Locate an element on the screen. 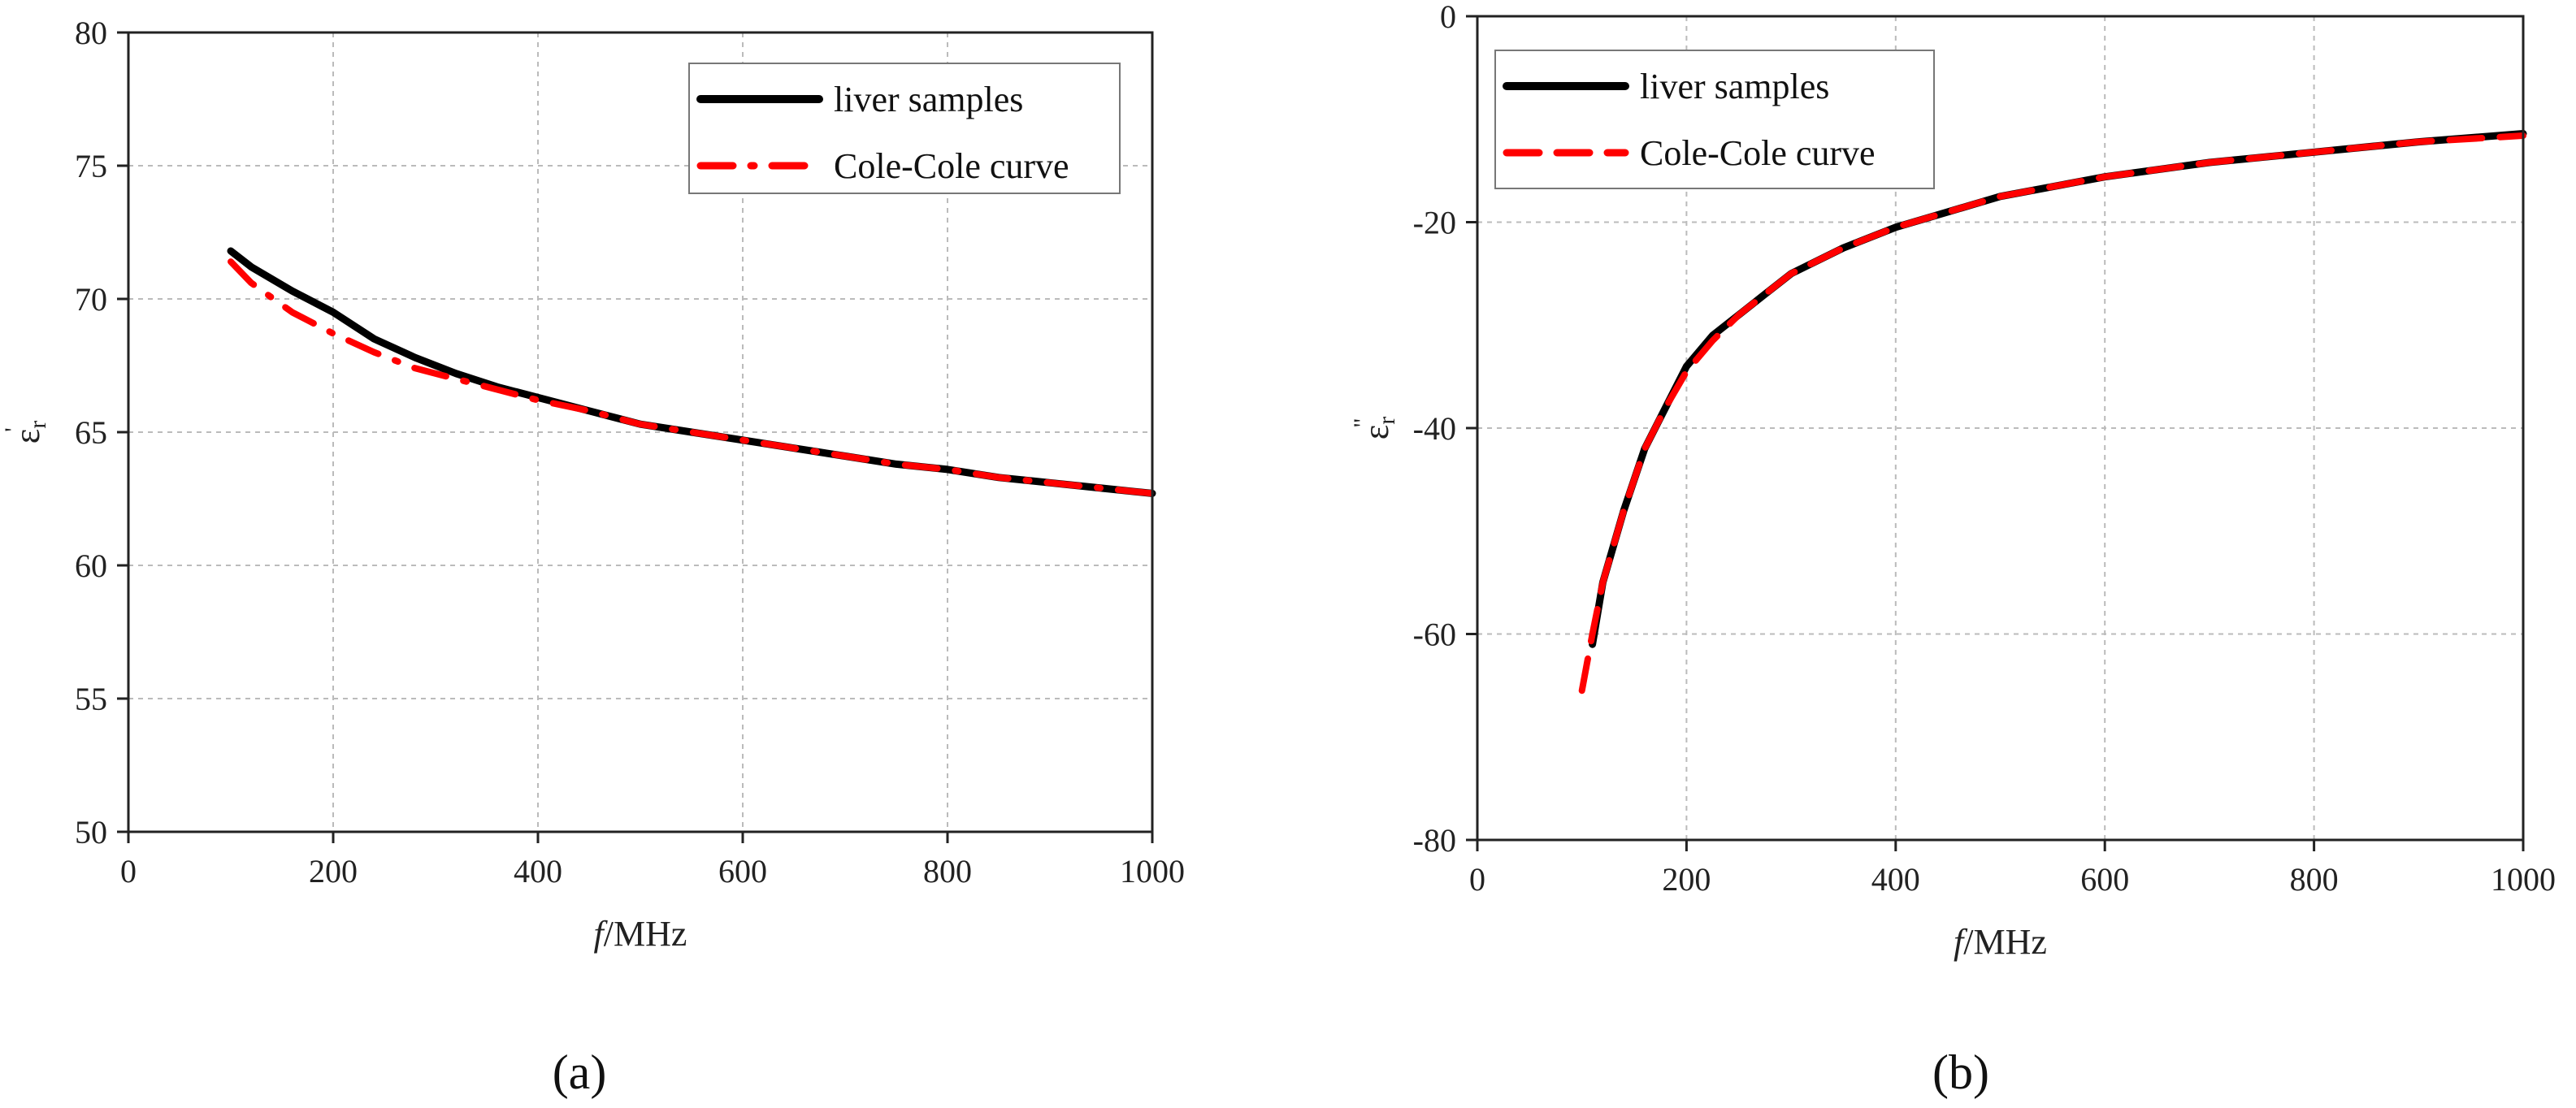 The image size is (2576, 1108). y-axis-label-superscript: " is located at coordinates (1362, 423).